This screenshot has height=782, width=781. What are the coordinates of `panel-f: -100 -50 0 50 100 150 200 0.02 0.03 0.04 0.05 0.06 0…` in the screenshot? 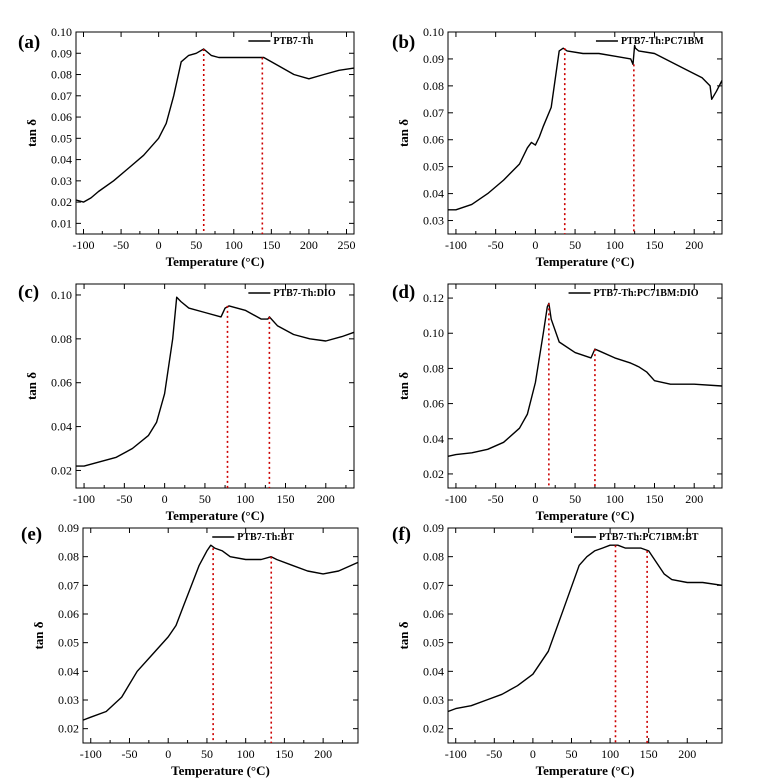 It's located at (557, 649).